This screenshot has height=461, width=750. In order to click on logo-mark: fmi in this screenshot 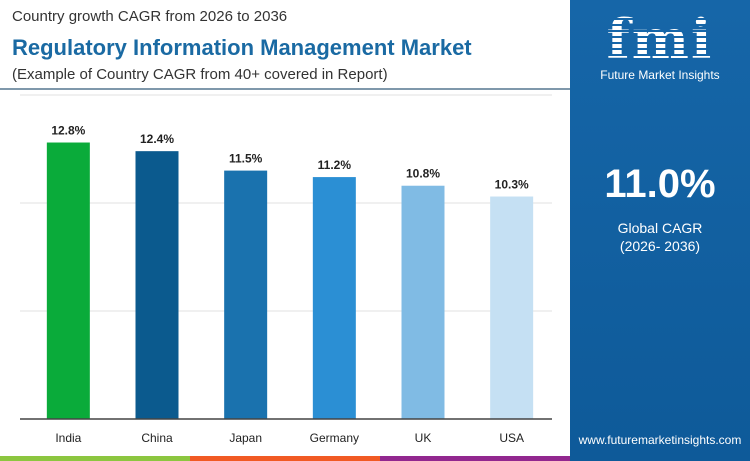, I will do `click(660, 39)`.